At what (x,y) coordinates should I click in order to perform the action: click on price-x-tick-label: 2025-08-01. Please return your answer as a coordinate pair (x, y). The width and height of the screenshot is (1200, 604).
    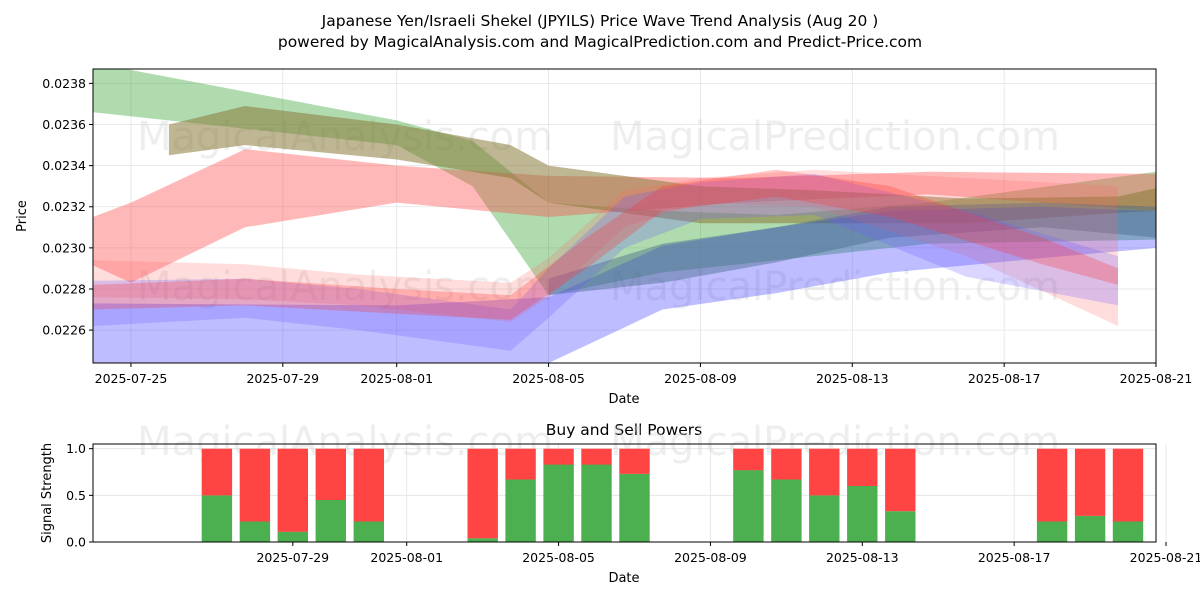
    Looking at the image, I should click on (396, 378).